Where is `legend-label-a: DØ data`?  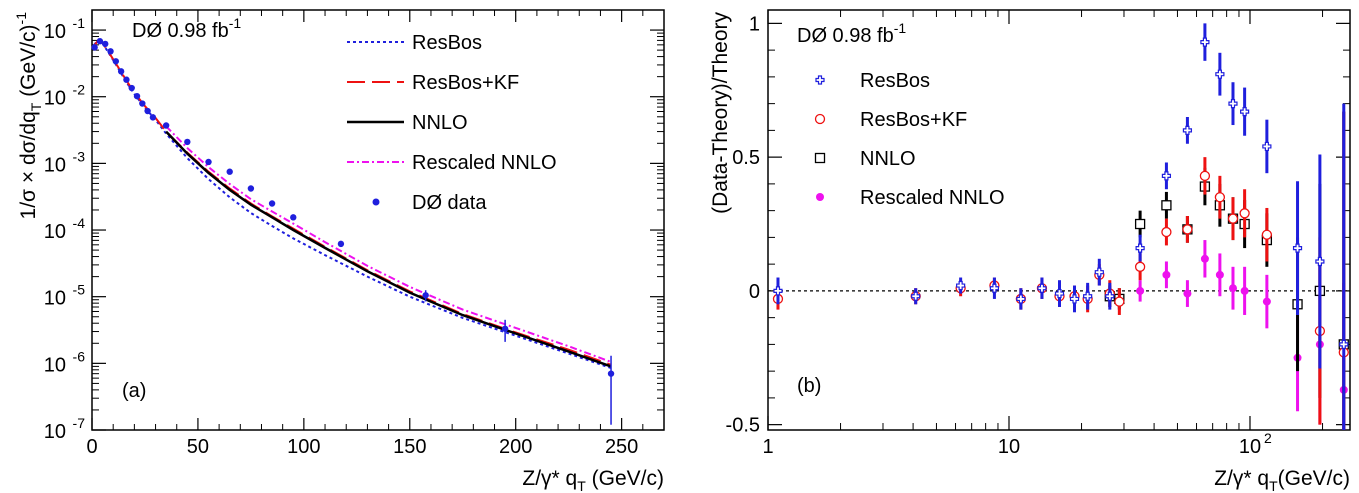
legend-label-a: DØ data is located at coordinates (449, 203).